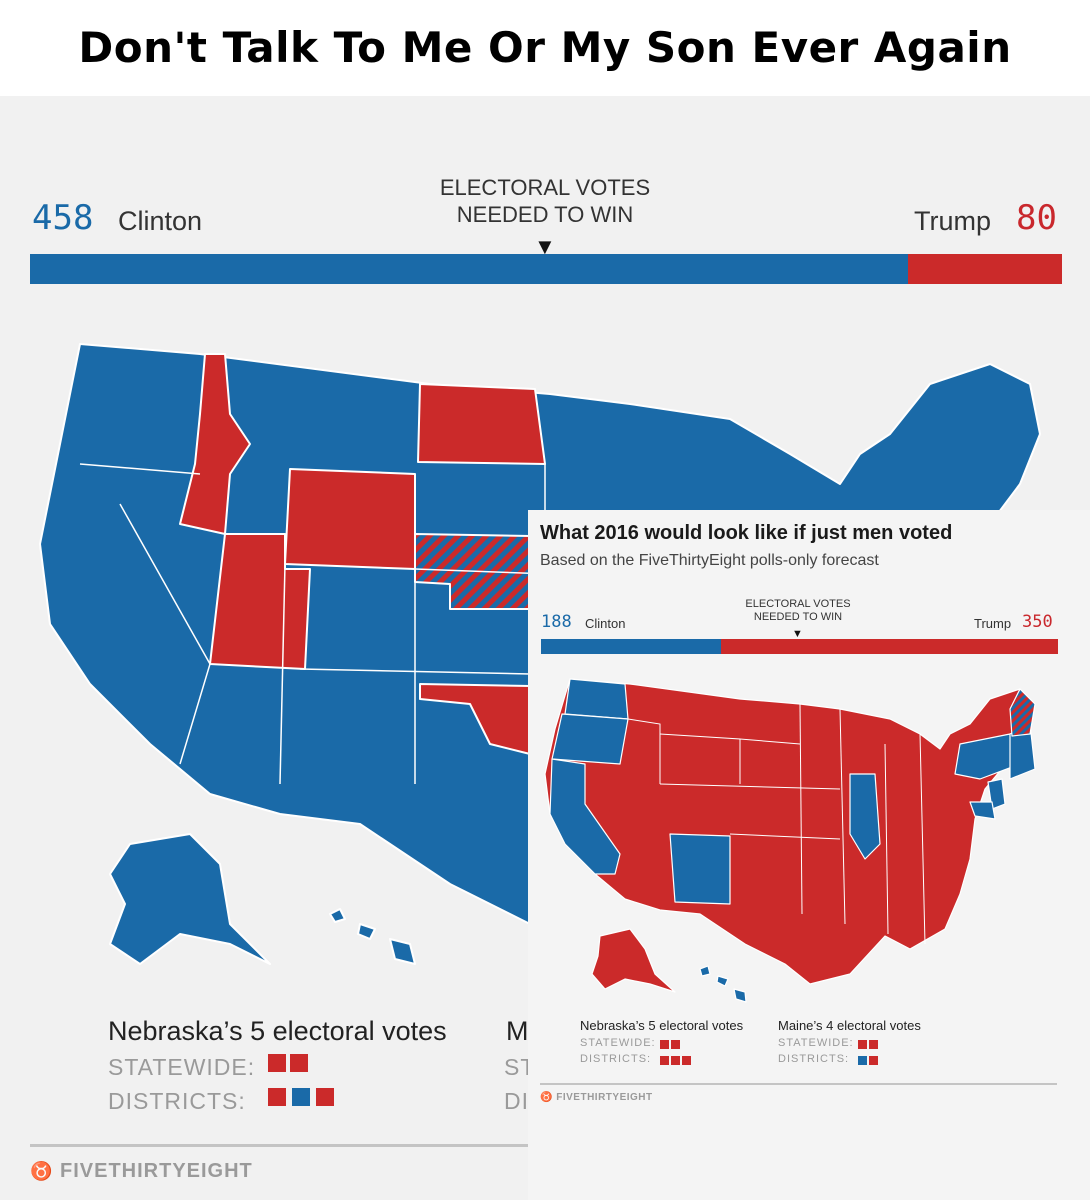 Image resolution: width=1090 pixels, height=1200 pixels. Describe the element at coordinates (469, 269) in the screenshot. I see `clinton-bar-segment` at that location.